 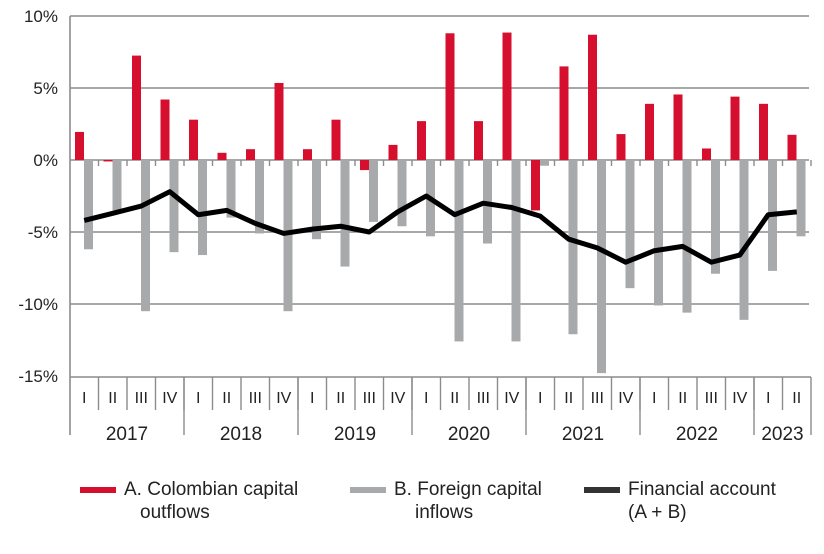 I want to click on legend-item-inflows: B. Foreign capital inflows, so click(x=446, y=501).